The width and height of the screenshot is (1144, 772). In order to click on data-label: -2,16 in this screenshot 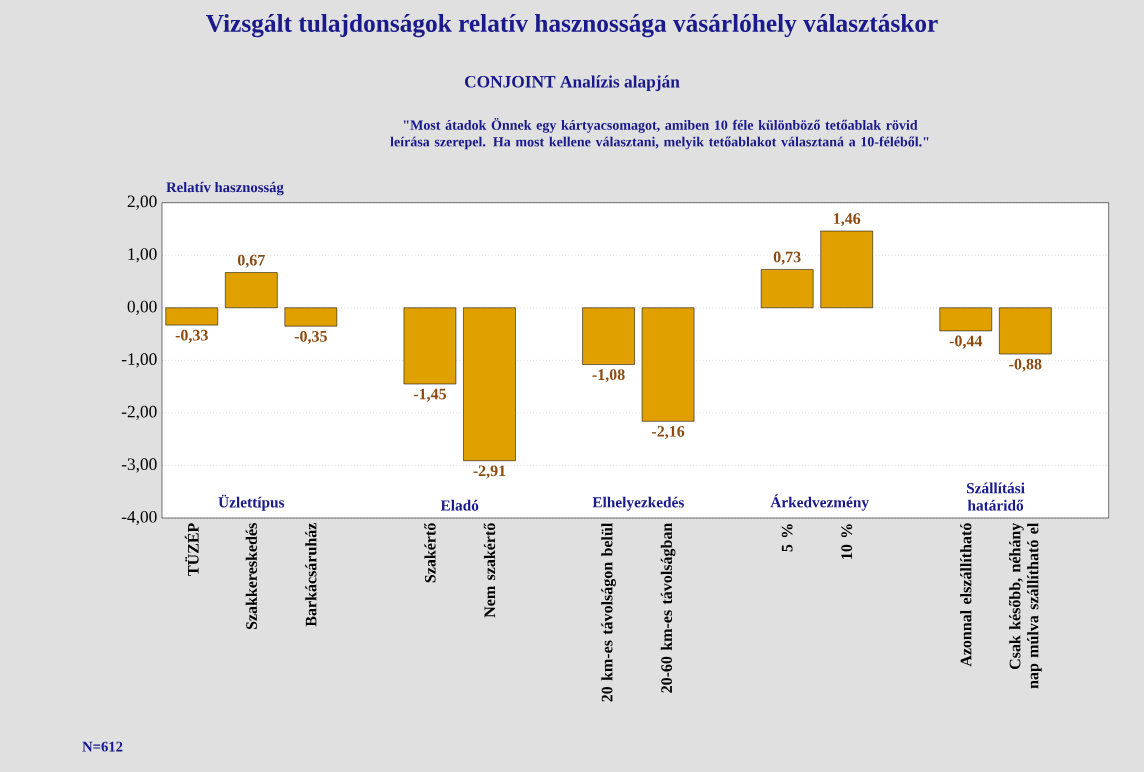, I will do `click(668, 433)`.